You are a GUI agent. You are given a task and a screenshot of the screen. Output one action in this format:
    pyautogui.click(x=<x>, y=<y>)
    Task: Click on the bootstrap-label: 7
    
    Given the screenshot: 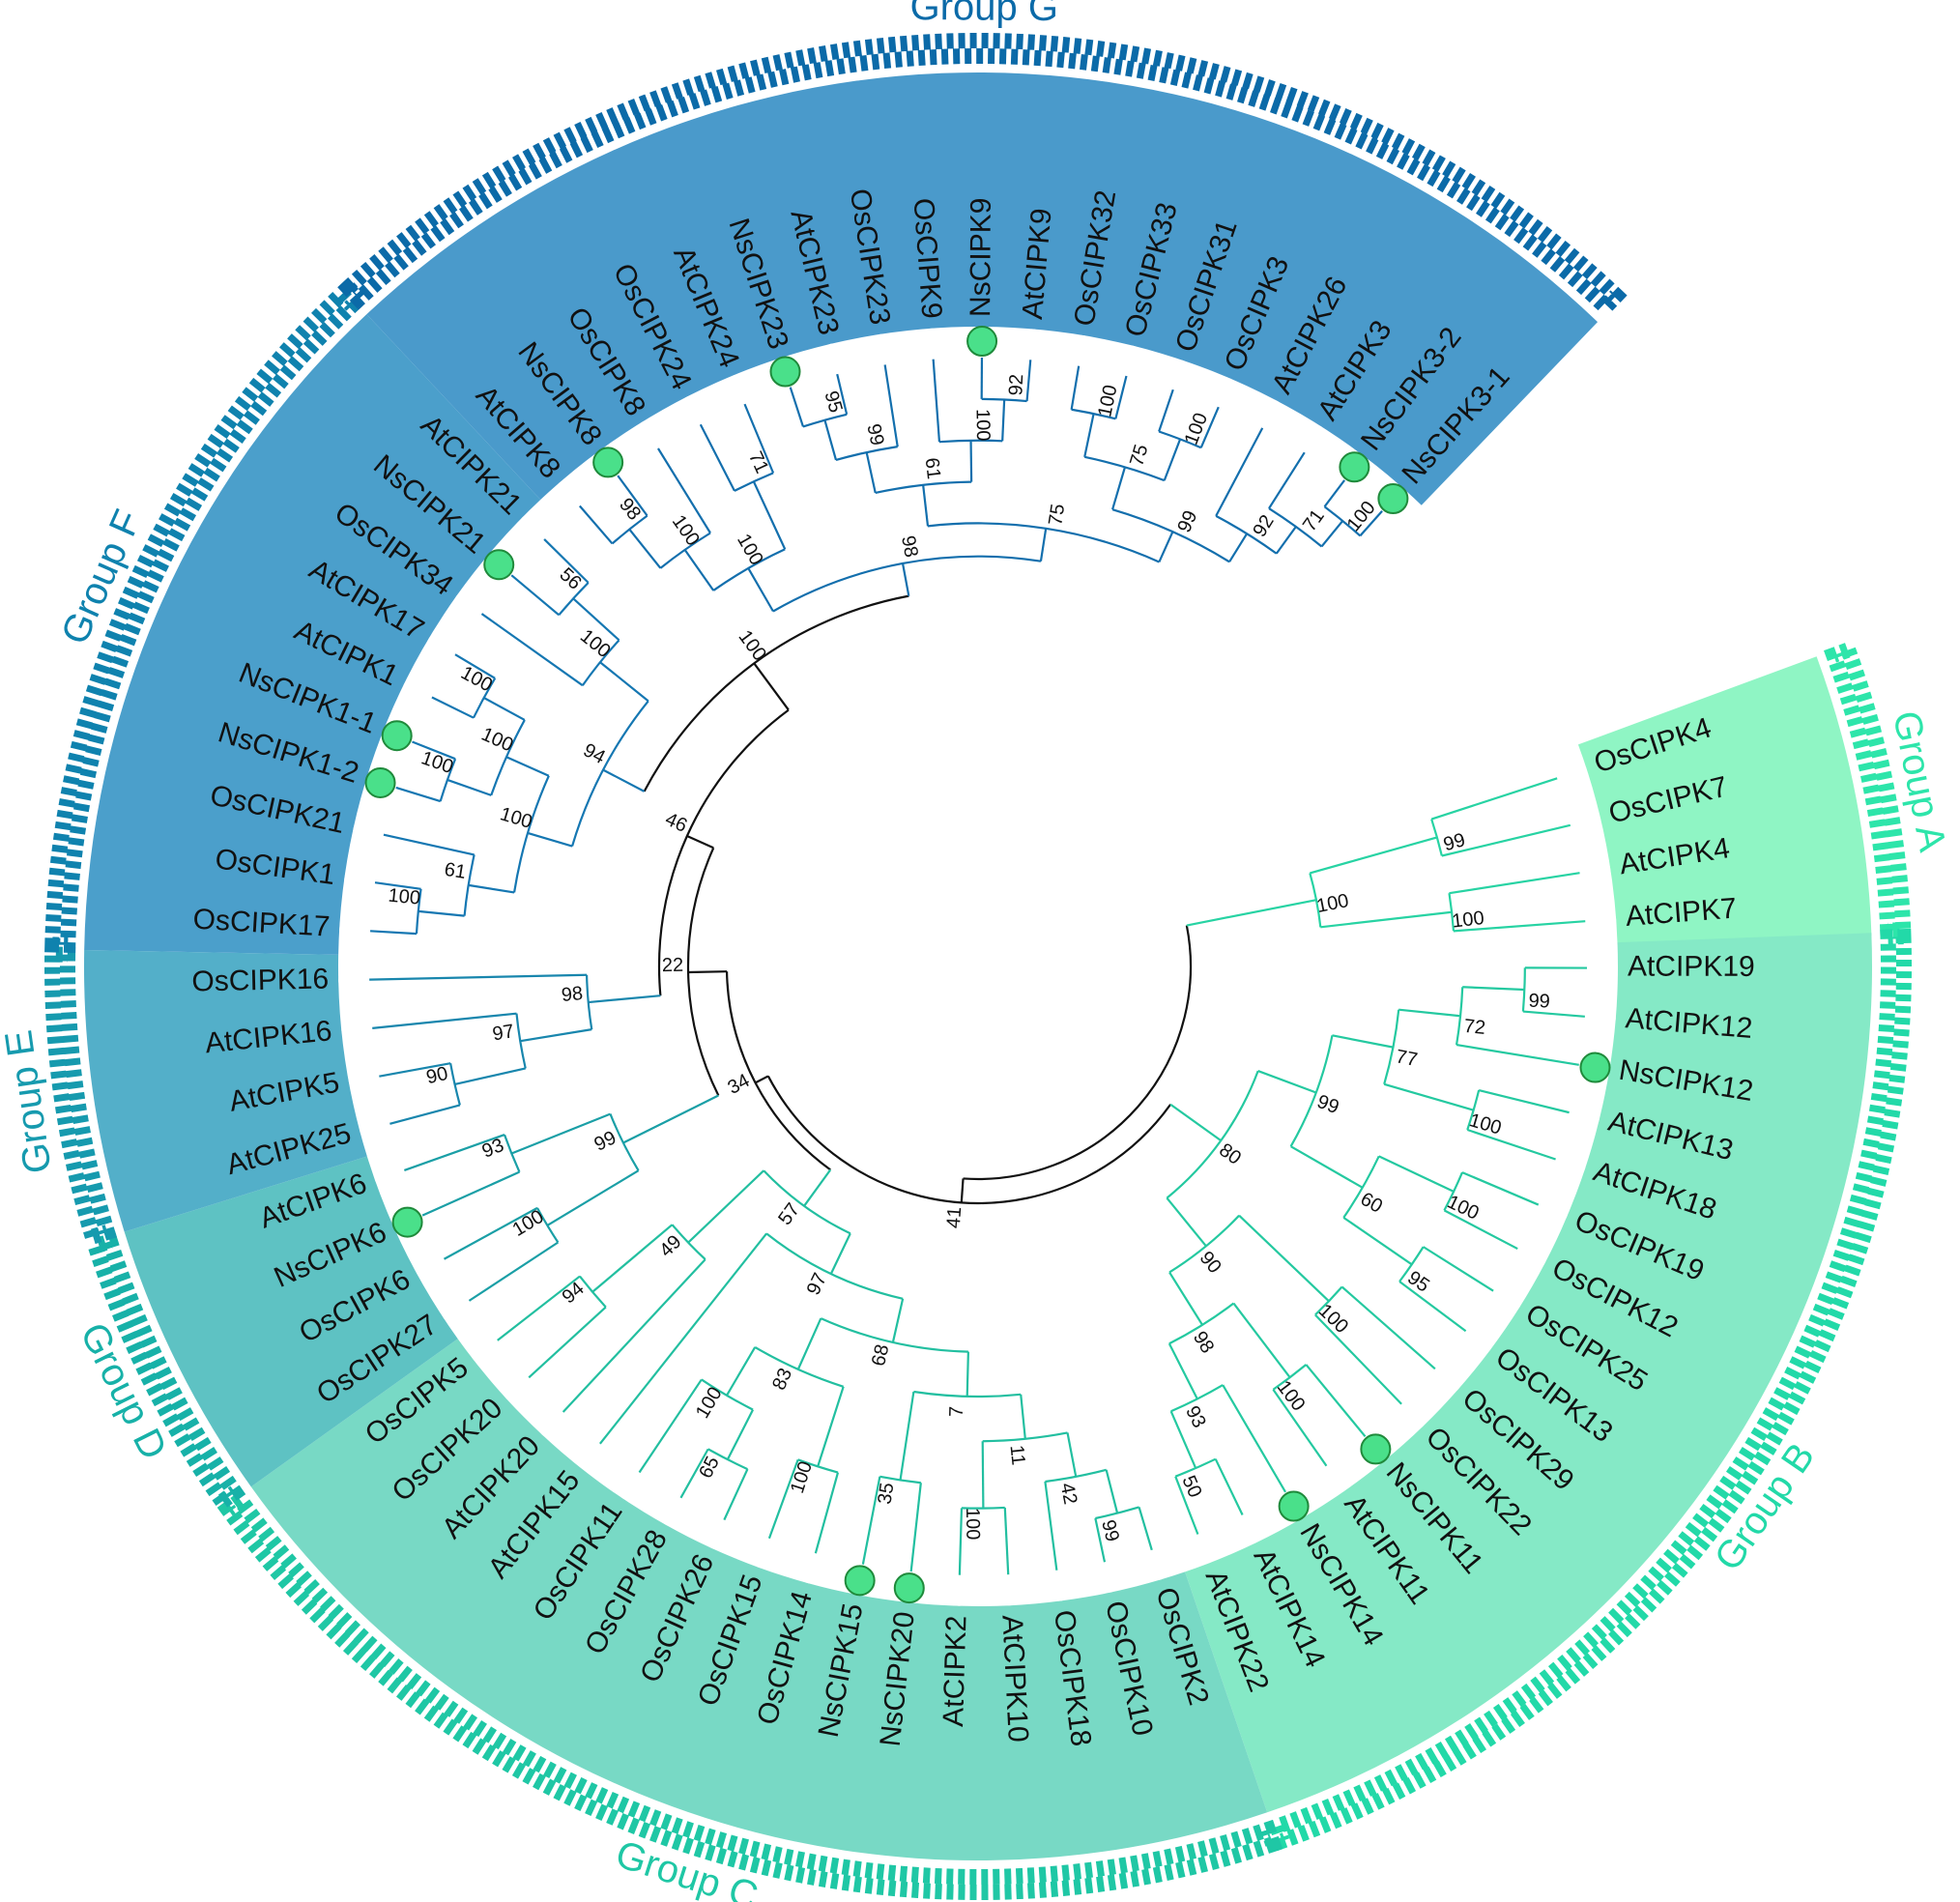 What is the action you would take?
    pyautogui.click(x=956, y=1412)
    